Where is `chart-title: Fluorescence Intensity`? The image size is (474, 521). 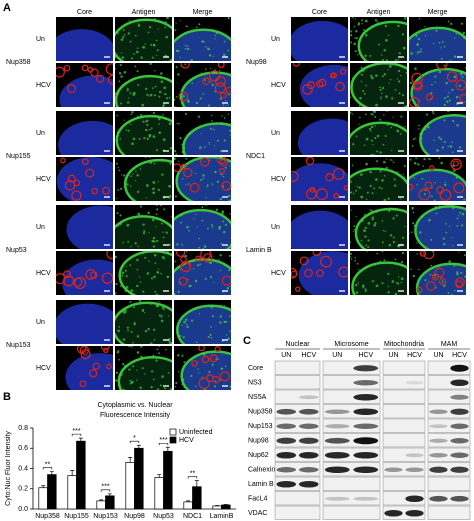
chart-title: Fluorescence Intensity is located at coordinates (135, 415).